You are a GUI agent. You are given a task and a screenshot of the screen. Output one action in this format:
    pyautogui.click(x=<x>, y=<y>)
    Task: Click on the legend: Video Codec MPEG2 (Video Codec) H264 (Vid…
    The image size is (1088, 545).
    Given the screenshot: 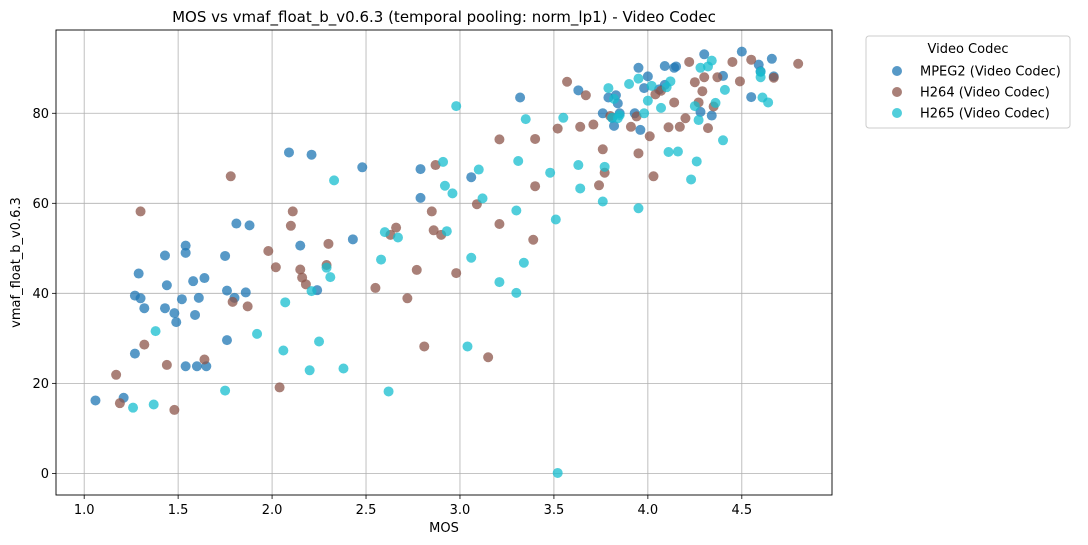 What is the action you would take?
    pyautogui.click(x=968, y=82)
    